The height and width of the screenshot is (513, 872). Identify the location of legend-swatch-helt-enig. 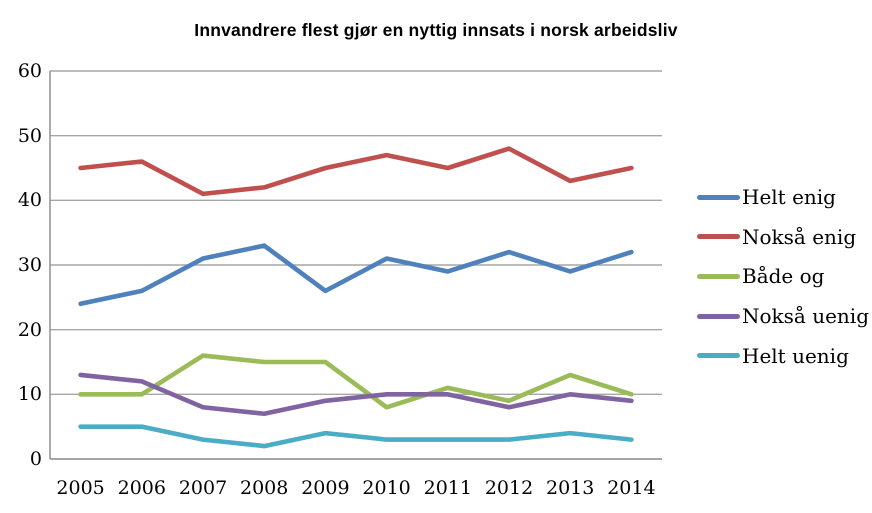
(718, 197).